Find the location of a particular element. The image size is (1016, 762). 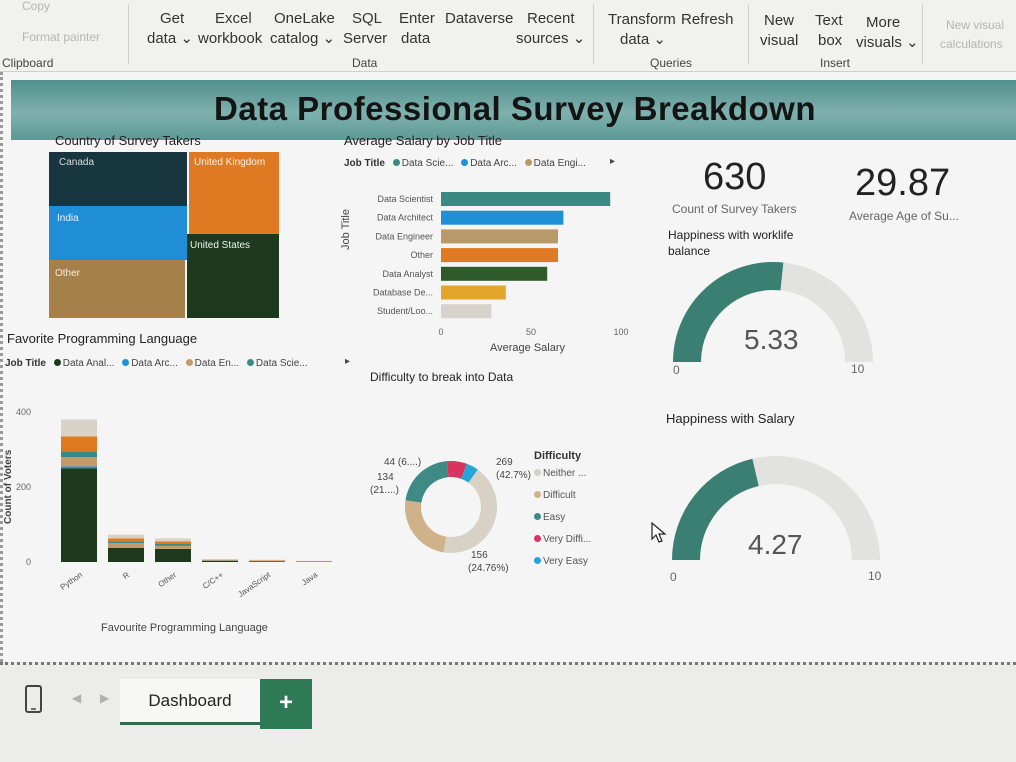

prev-page-icon: ◀ is located at coordinates (77, 698).